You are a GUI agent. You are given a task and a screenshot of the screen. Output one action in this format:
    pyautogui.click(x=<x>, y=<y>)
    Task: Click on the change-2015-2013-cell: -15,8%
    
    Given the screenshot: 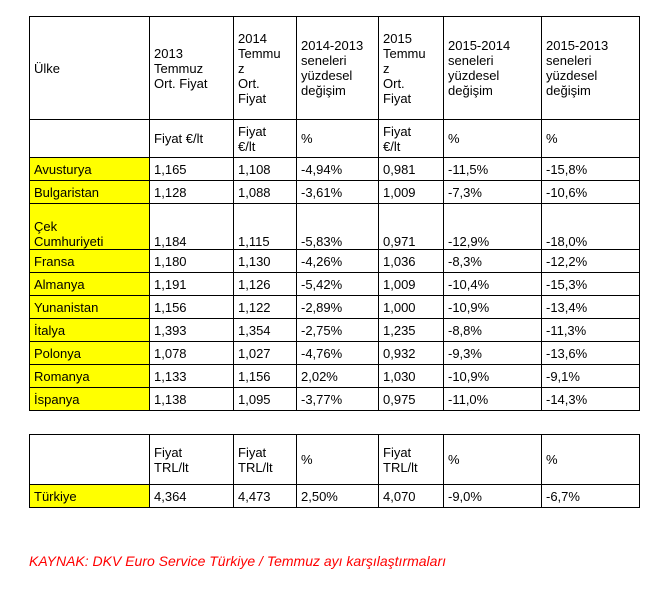 What is the action you would take?
    pyautogui.click(x=590, y=169)
    